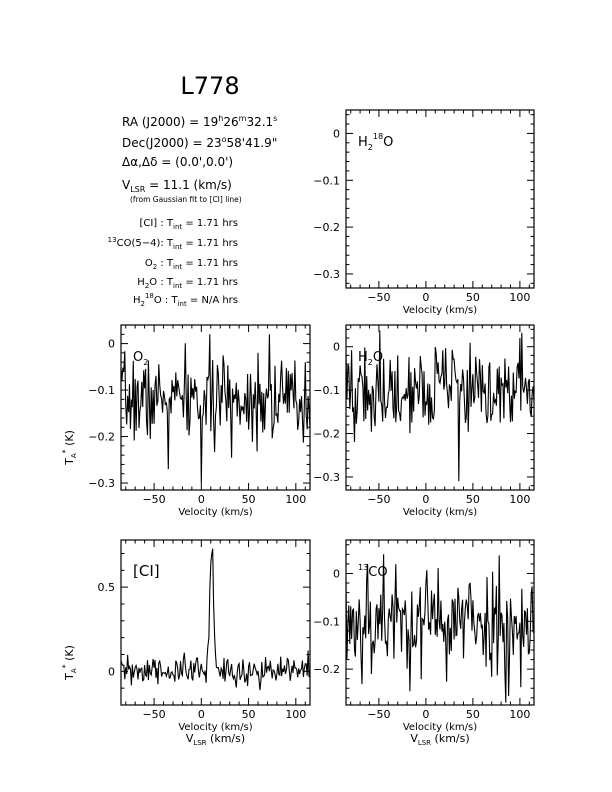 Image resolution: width=612 pixels, height=792 pixels. Describe the element at coordinates (140, 358) in the screenshot. I see `panel-label: O2` at that location.